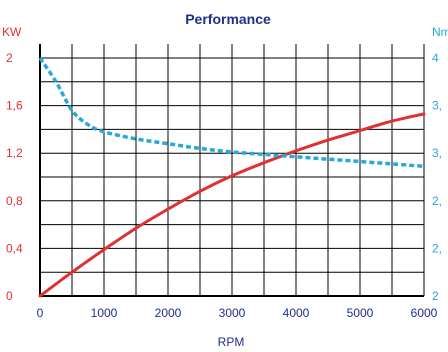 This screenshot has width=448, height=352. What do you see at coordinates (104, 313) in the screenshot?
I see `x-tick-label: 1000` at bounding box center [104, 313].